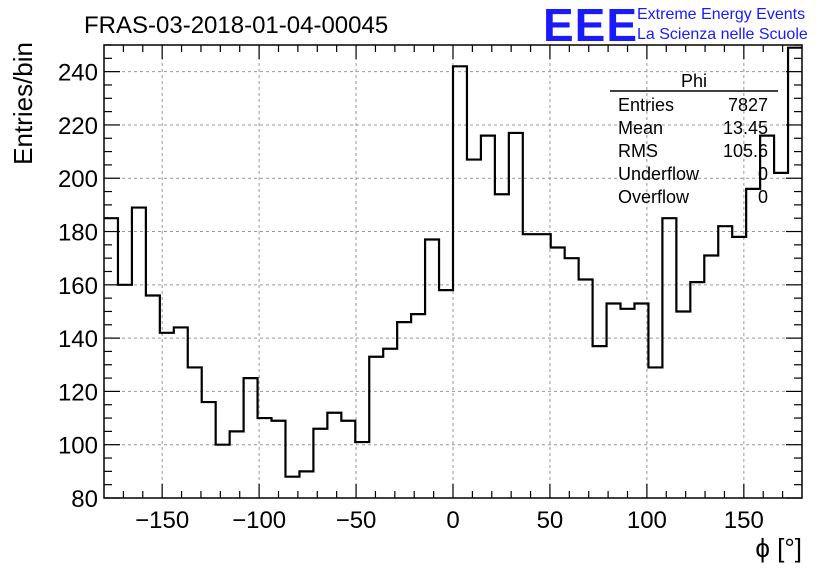 The width and height of the screenshot is (836, 572). I want to click on logo-mark: EEE, so click(590, 25).